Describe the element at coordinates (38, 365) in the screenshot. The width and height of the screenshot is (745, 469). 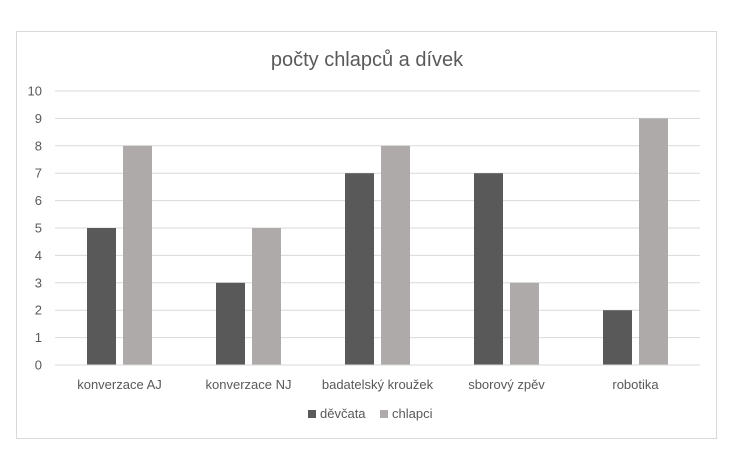
I see `y-tick-label: 0` at that location.